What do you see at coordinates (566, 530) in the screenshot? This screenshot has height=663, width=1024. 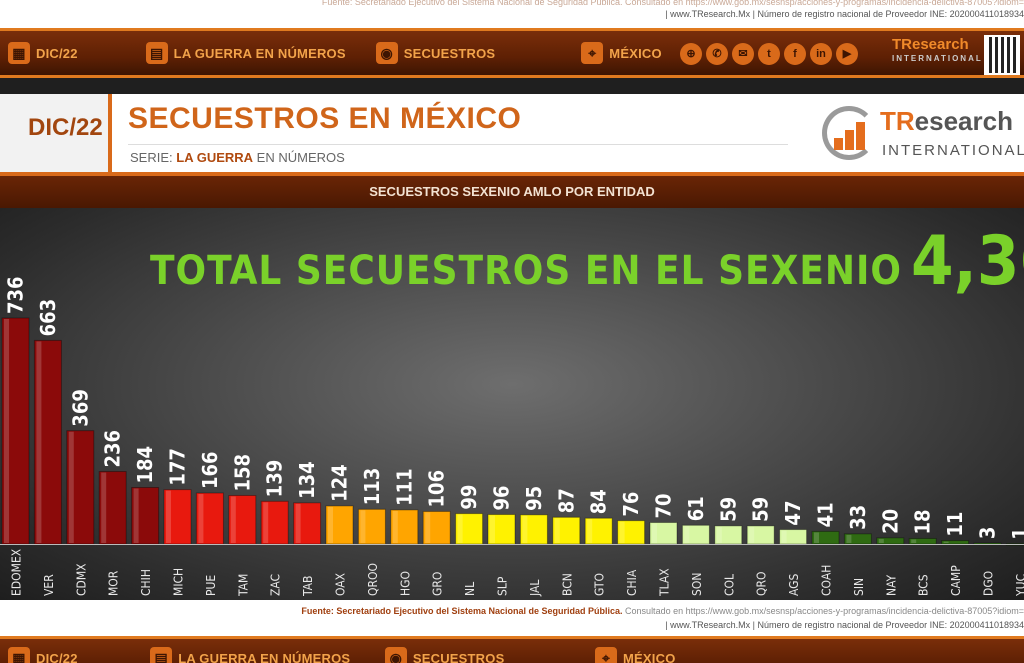 I see `bar-bcn` at bounding box center [566, 530].